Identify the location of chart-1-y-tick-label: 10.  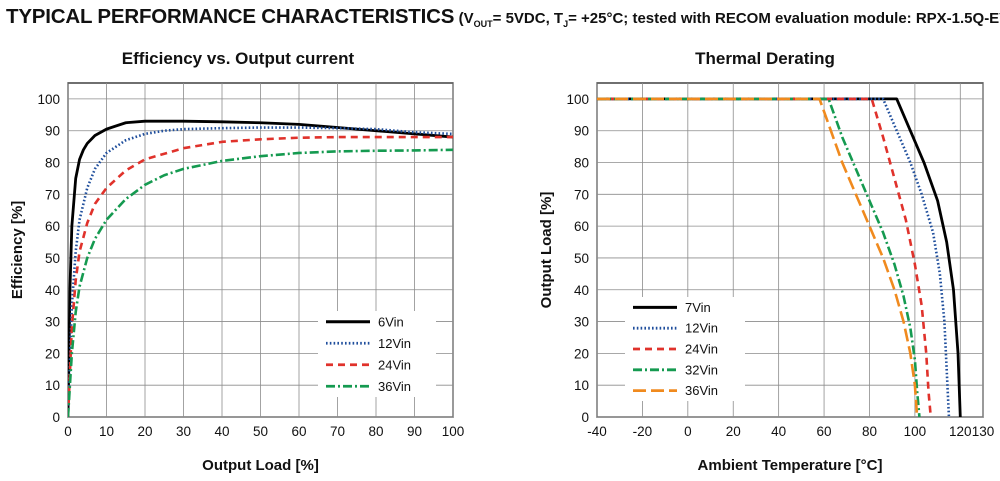
(52, 385).